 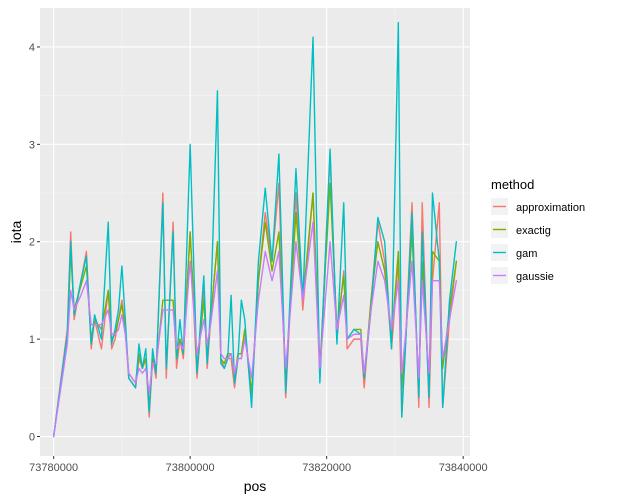 What do you see at coordinates (53, 468) in the screenshot?
I see `x-tick-label: 73780000` at bounding box center [53, 468].